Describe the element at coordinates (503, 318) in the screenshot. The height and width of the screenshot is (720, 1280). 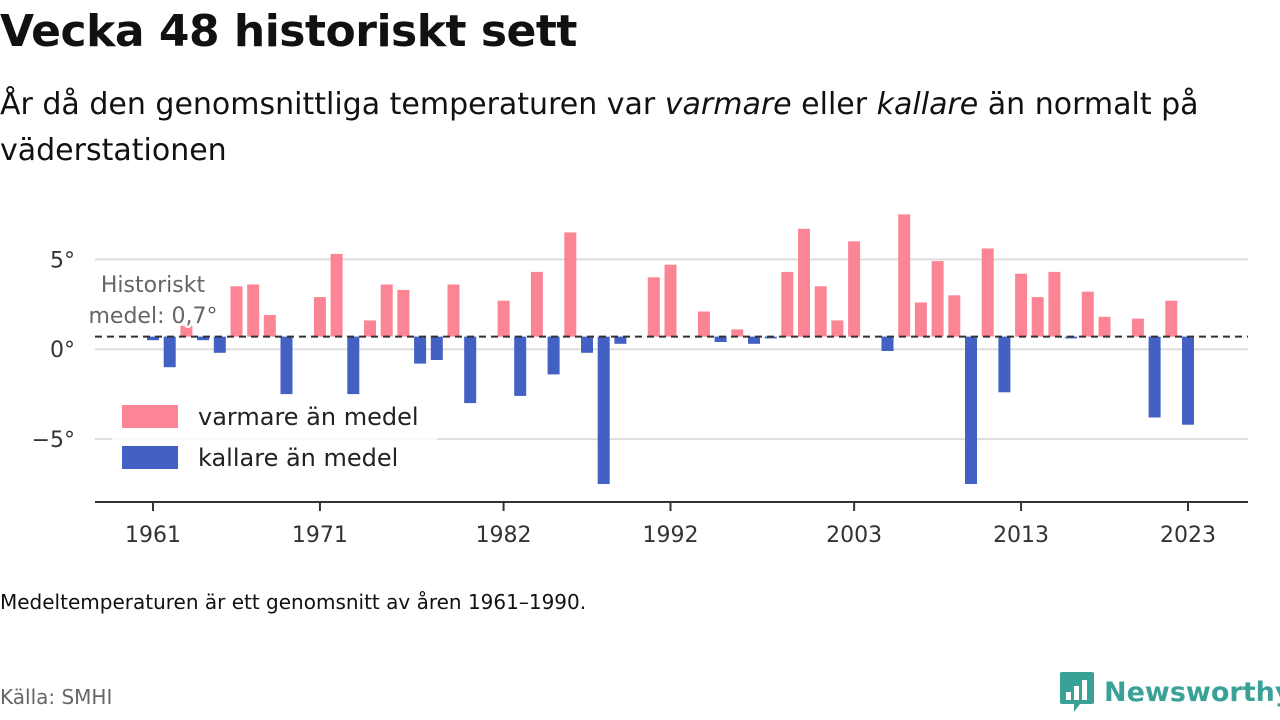
I see `bar-1982` at that location.